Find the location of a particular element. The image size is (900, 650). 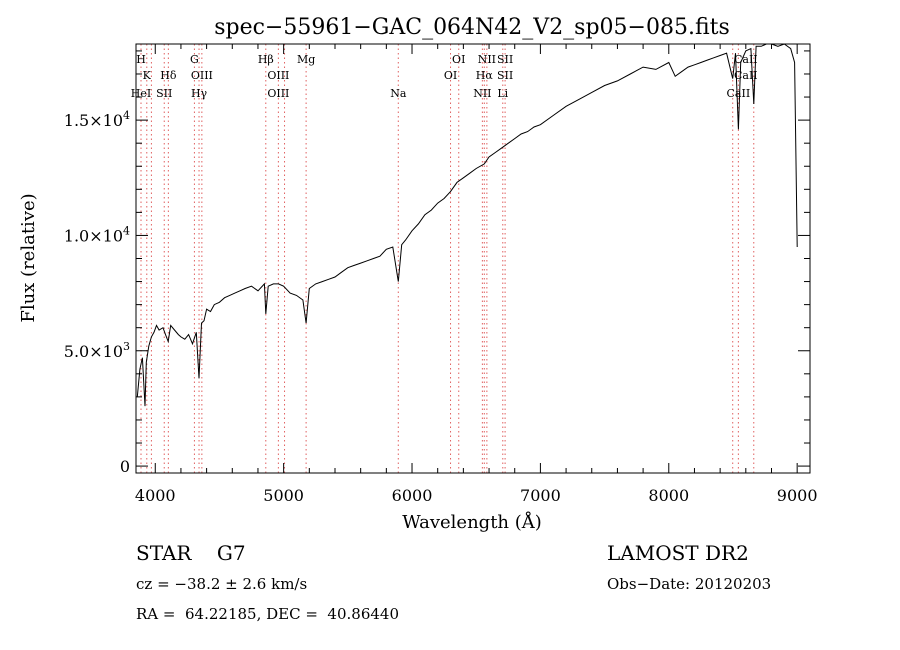

ra-dec: RA = 64.22185, DEC = 40.86440 is located at coordinates (268, 614).